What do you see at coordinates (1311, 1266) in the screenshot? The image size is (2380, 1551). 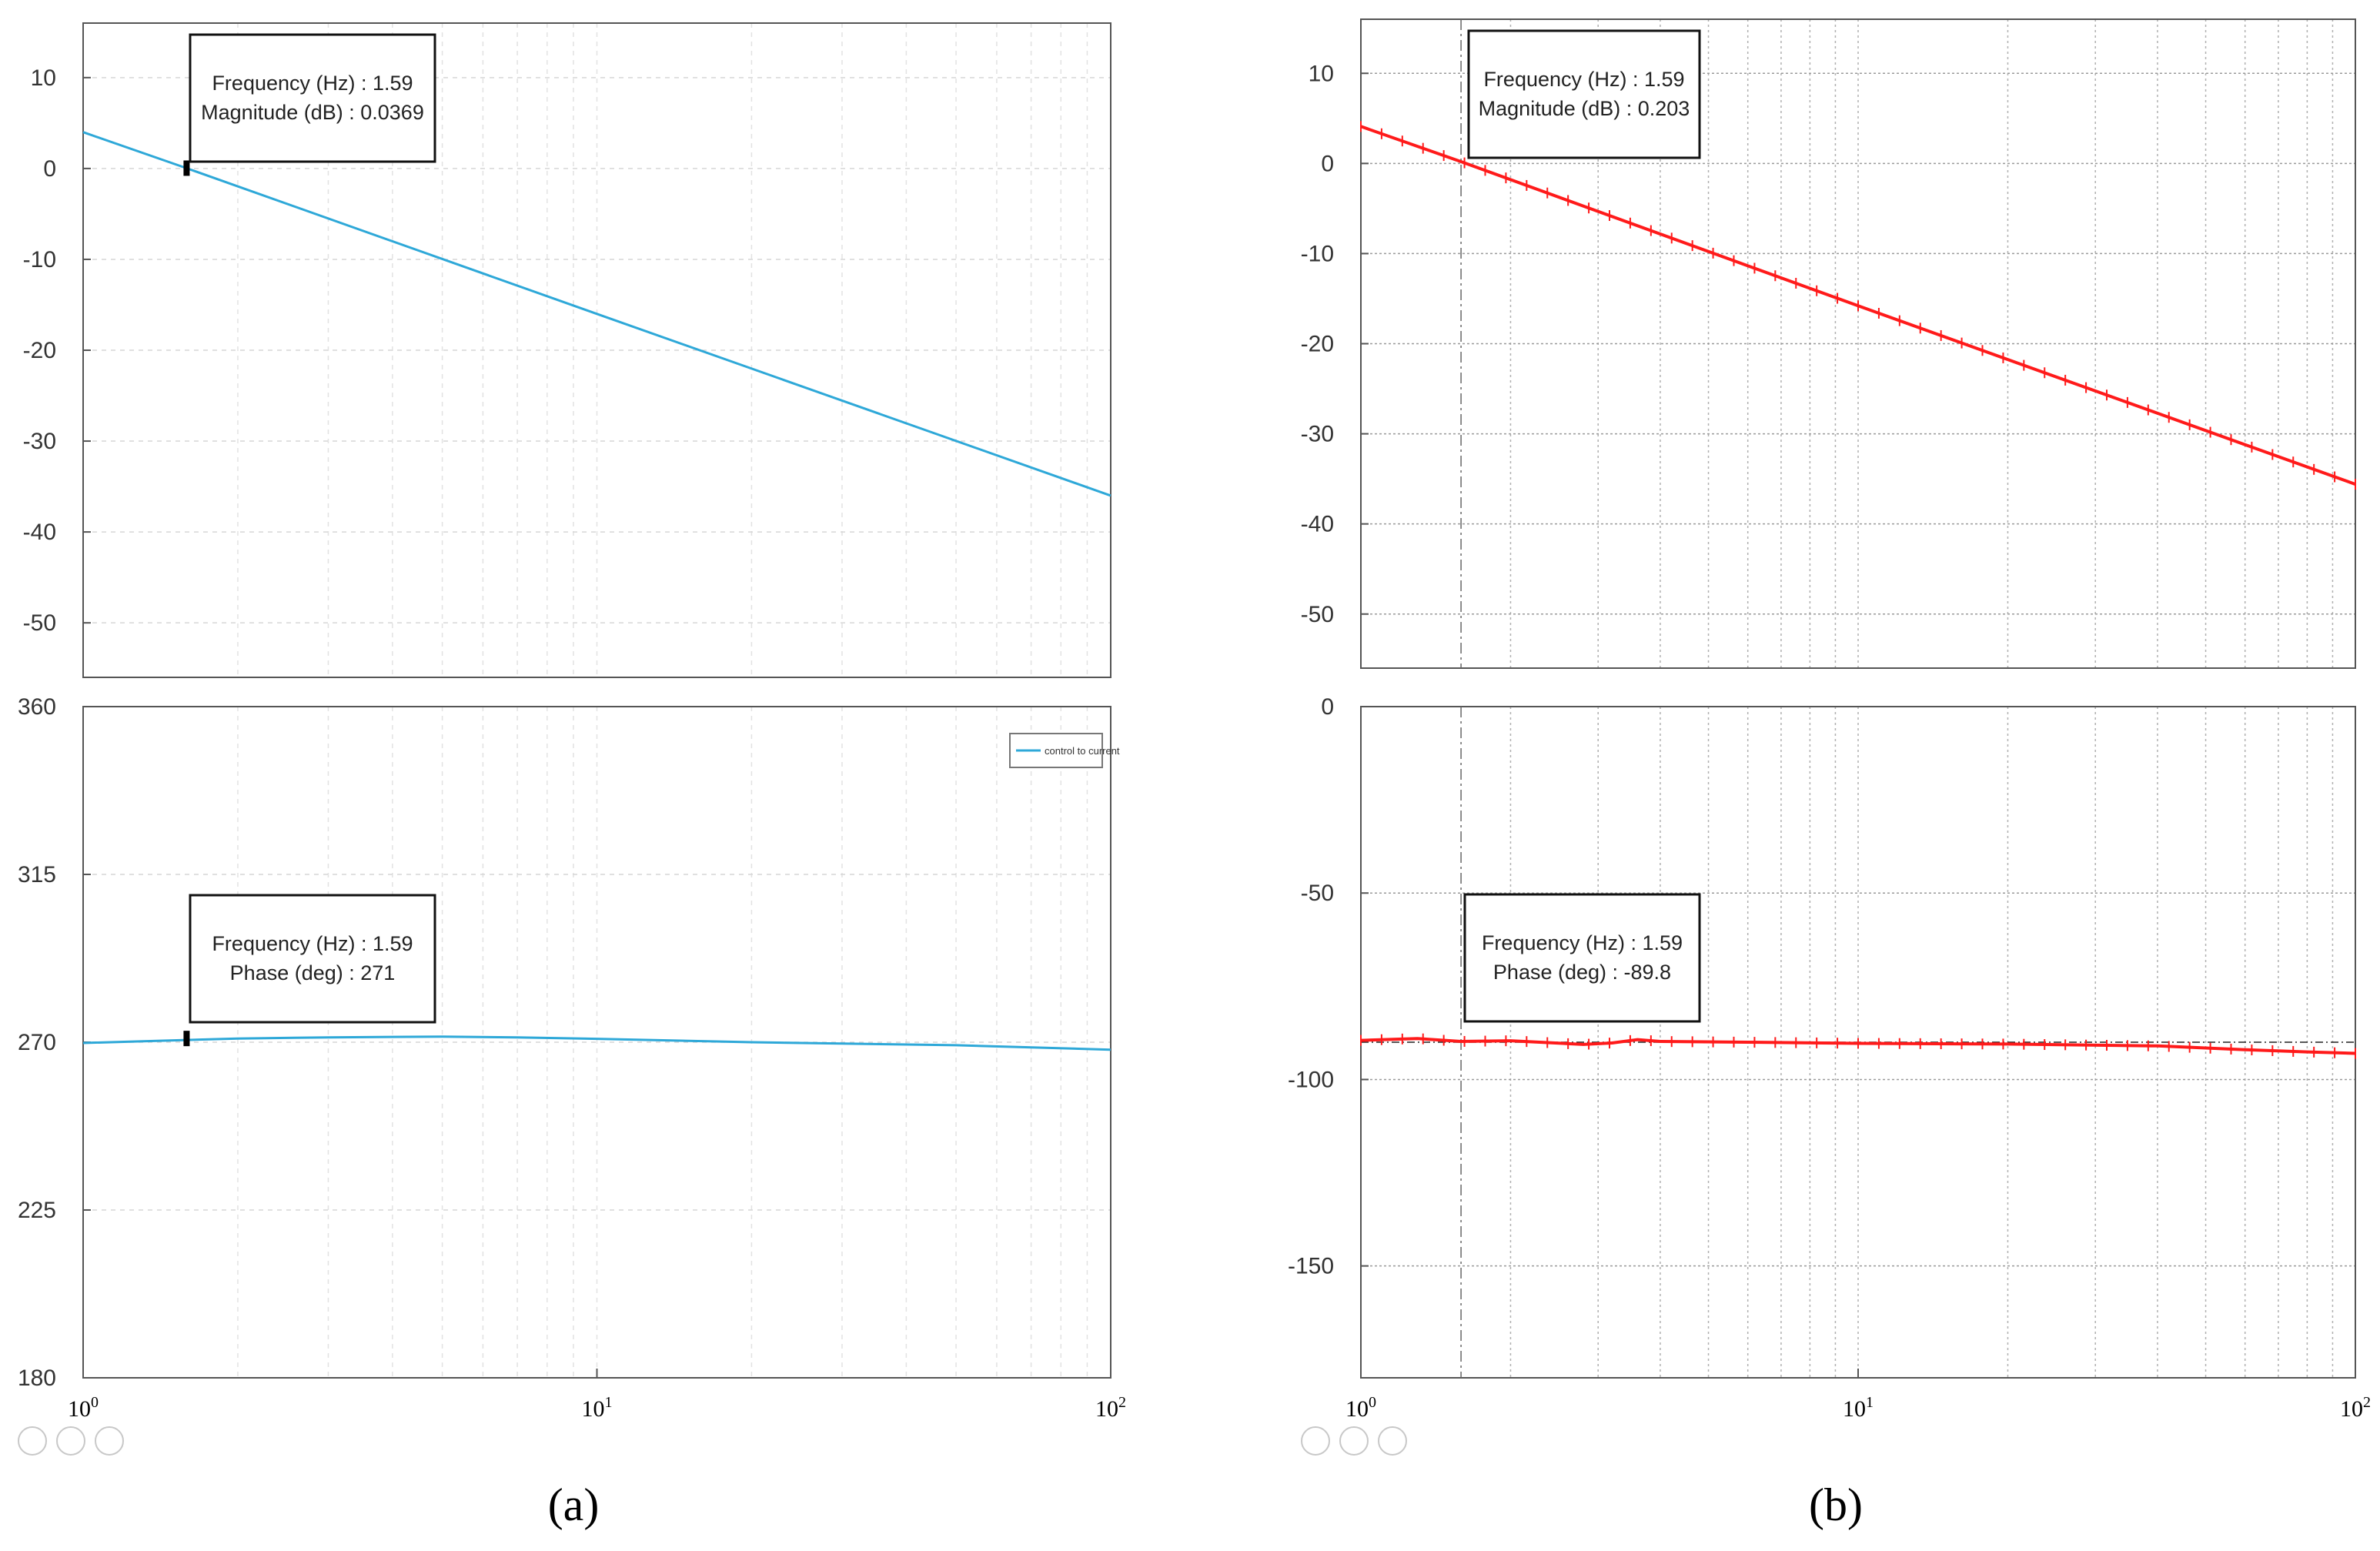 I see `y-tick-label: -150` at bounding box center [1311, 1266].